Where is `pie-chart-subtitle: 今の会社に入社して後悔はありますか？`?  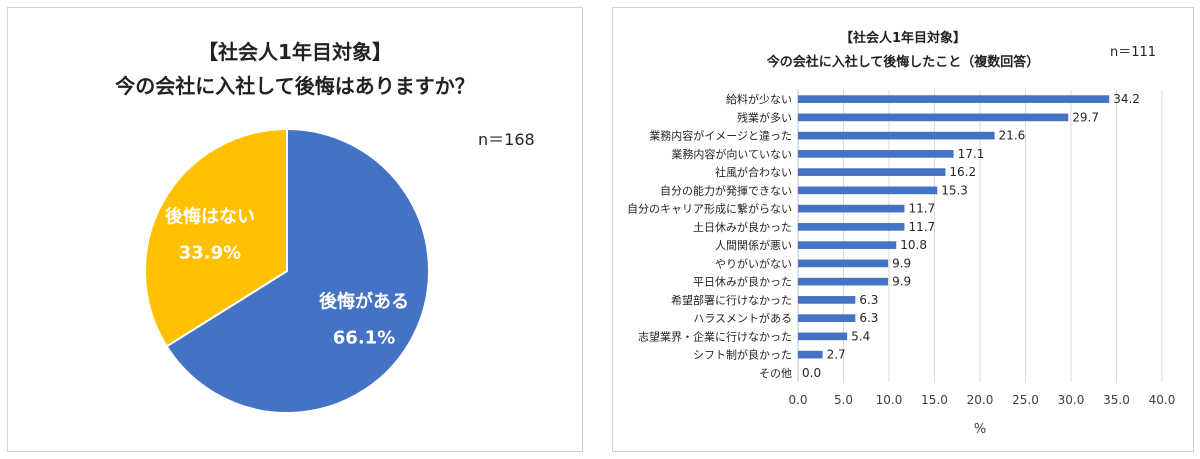
pie-chart-subtitle: 今の会社に入社して後悔はありますか？ is located at coordinates (295, 86).